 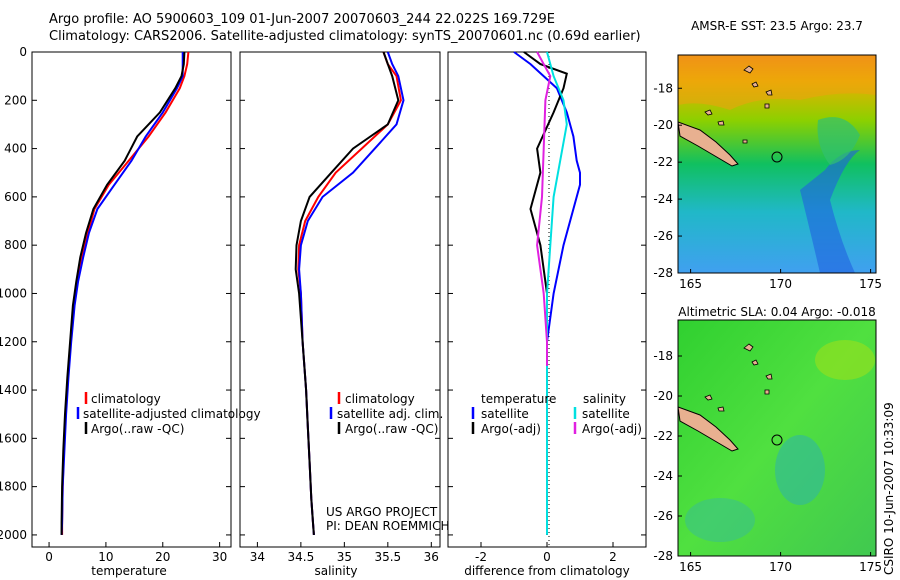 What do you see at coordinates (557, 293) in the screenshot?
I see `series-line-salinity-satellite` at bounding box center [557, 293].